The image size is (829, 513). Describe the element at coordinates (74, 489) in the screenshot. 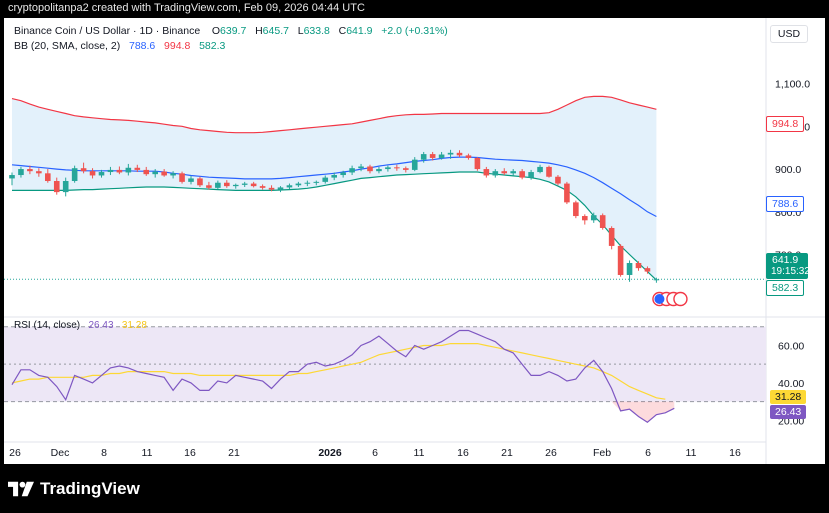

I see `tradingview-brand: TradingView` at that location.